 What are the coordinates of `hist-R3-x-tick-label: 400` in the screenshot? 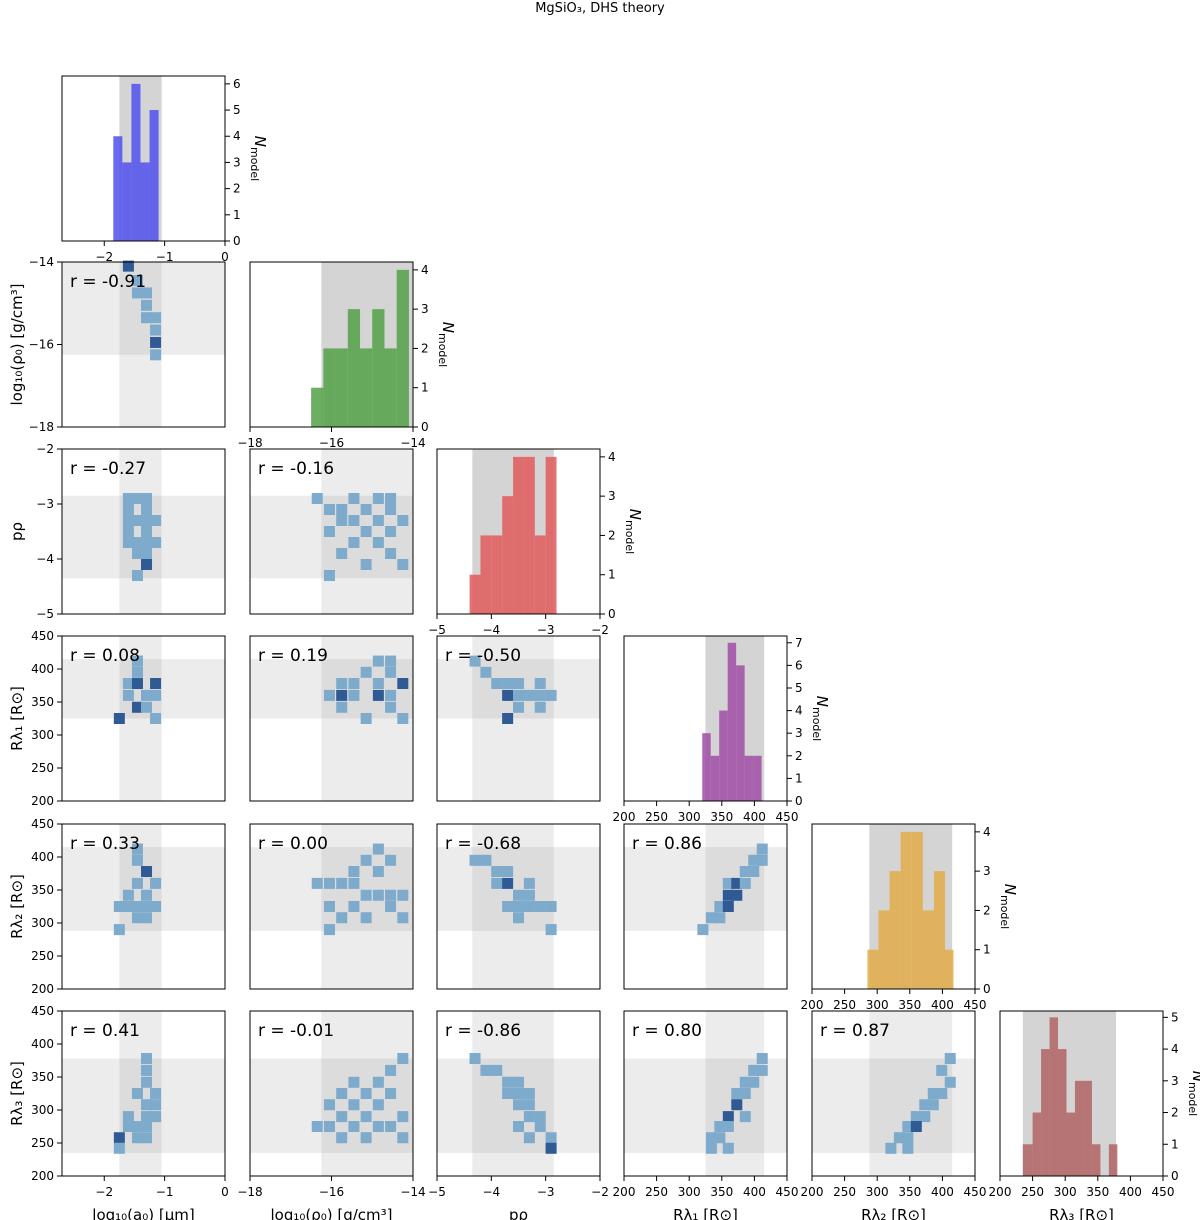 It's located at (1130, 1192).